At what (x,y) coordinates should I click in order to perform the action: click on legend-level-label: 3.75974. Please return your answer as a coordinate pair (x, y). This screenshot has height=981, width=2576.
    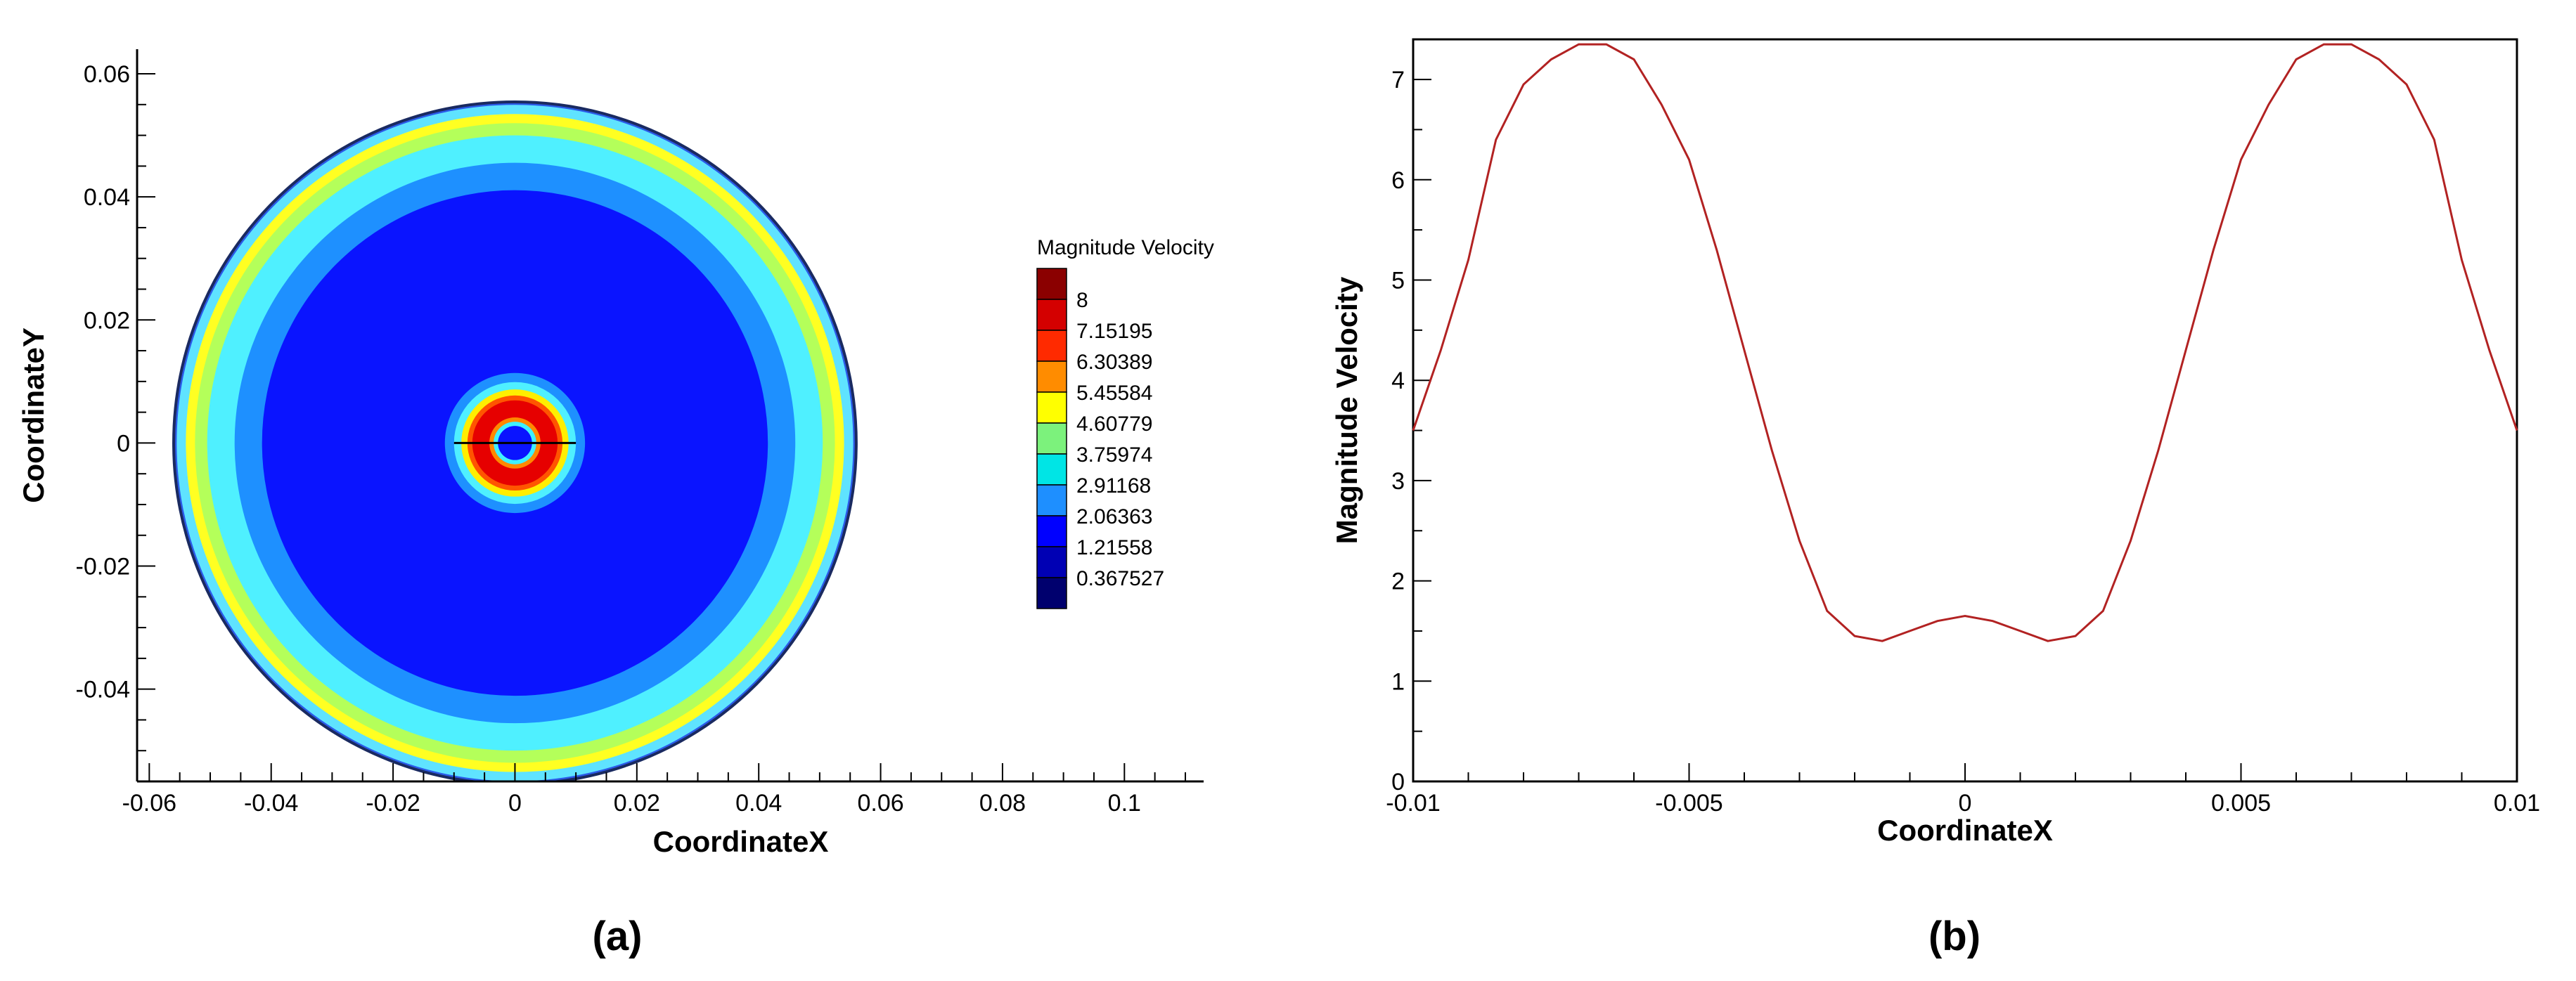
    Looking at the image, I should click on (1114, 455).